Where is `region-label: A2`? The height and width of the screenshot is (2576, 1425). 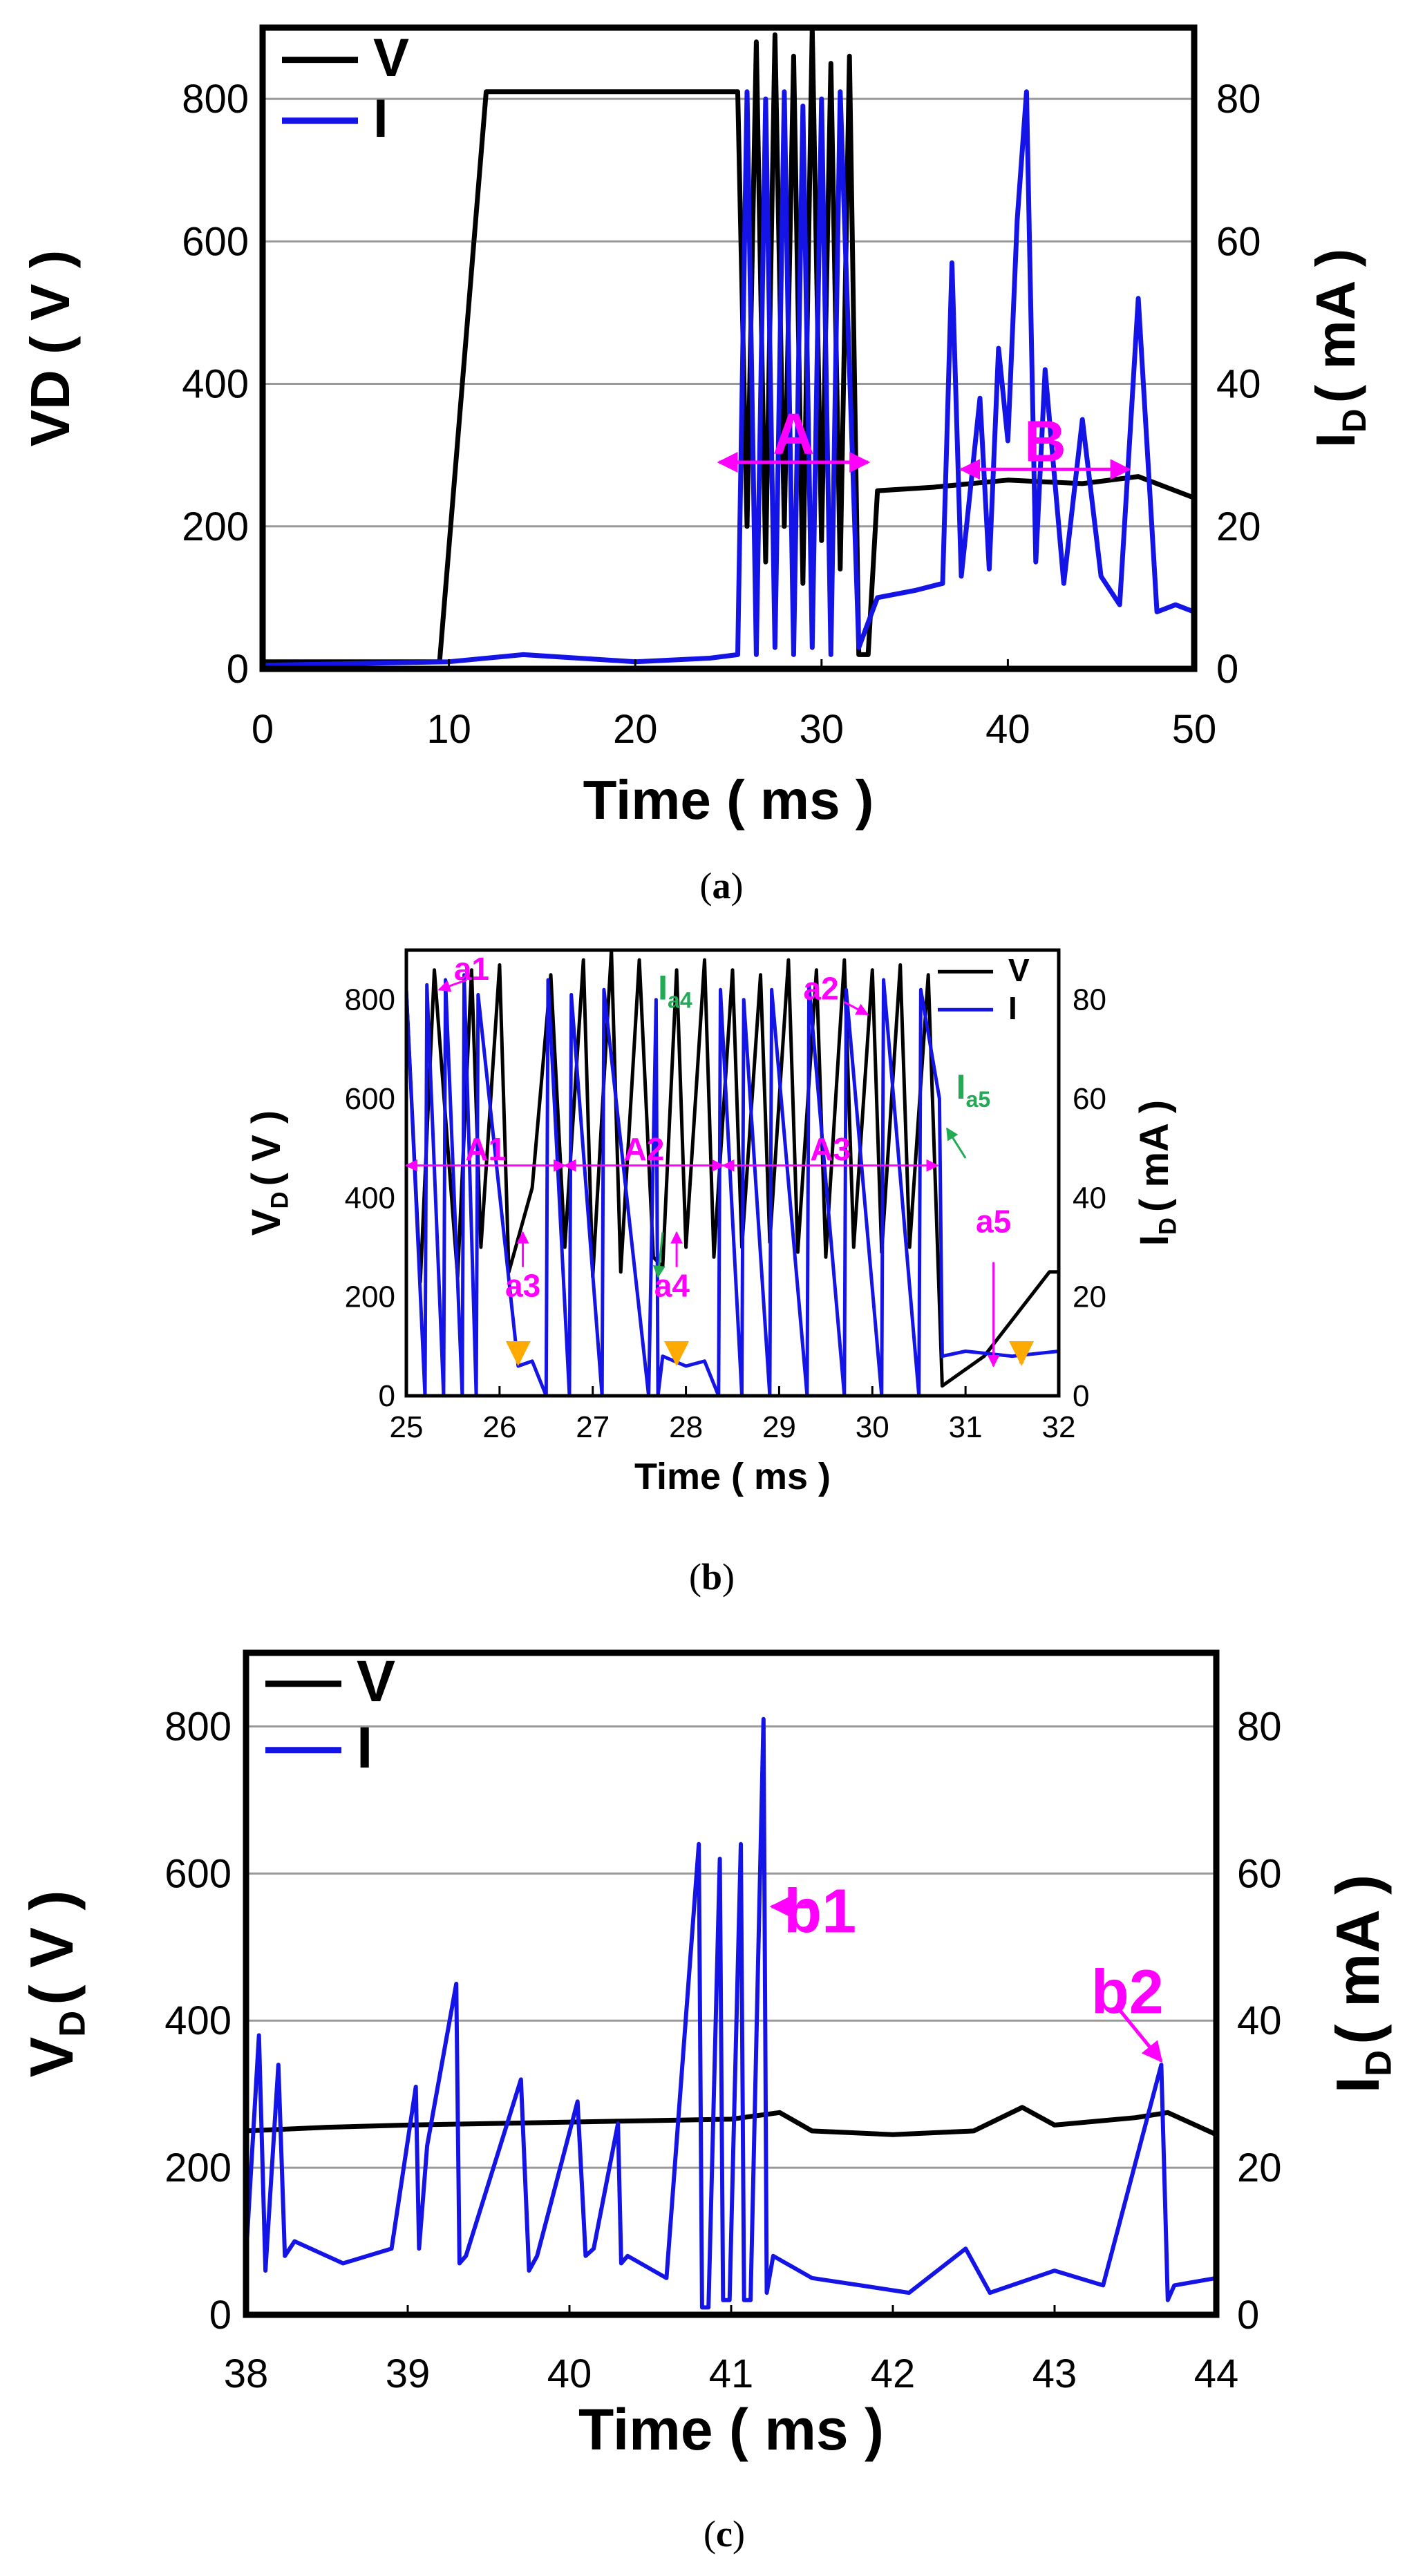
region-label: A2 is located at coordinates (643, 1149).